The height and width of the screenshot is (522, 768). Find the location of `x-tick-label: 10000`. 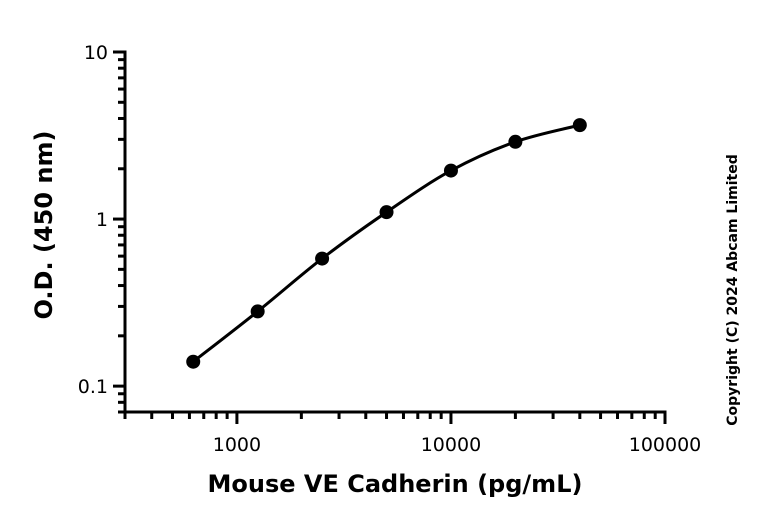

x-tick-label: 10000 is located at coordinates (451, 445).